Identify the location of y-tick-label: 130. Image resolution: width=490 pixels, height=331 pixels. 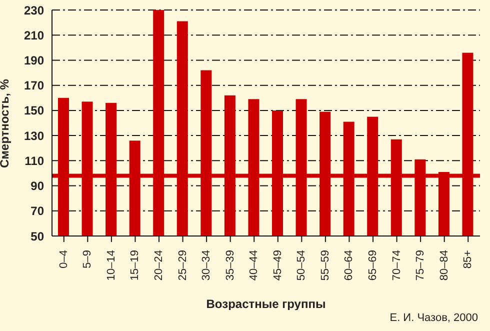
(34, 135).